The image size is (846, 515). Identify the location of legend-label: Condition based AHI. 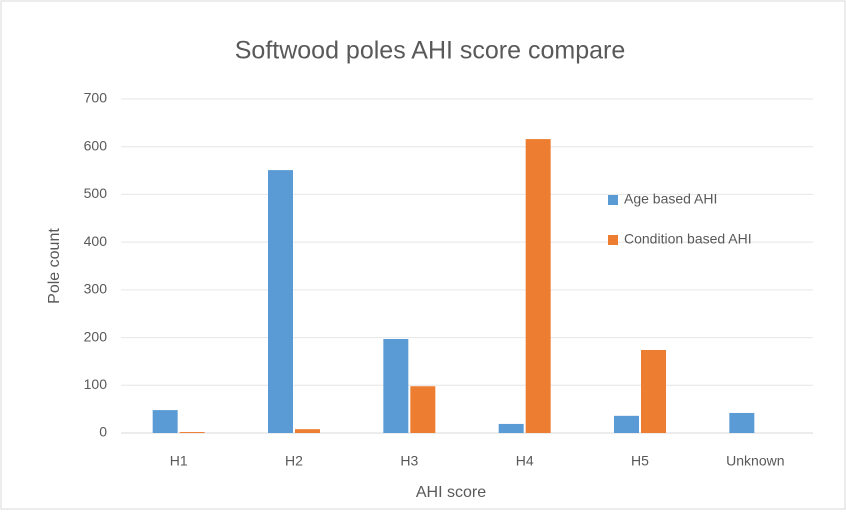
(688, 239).